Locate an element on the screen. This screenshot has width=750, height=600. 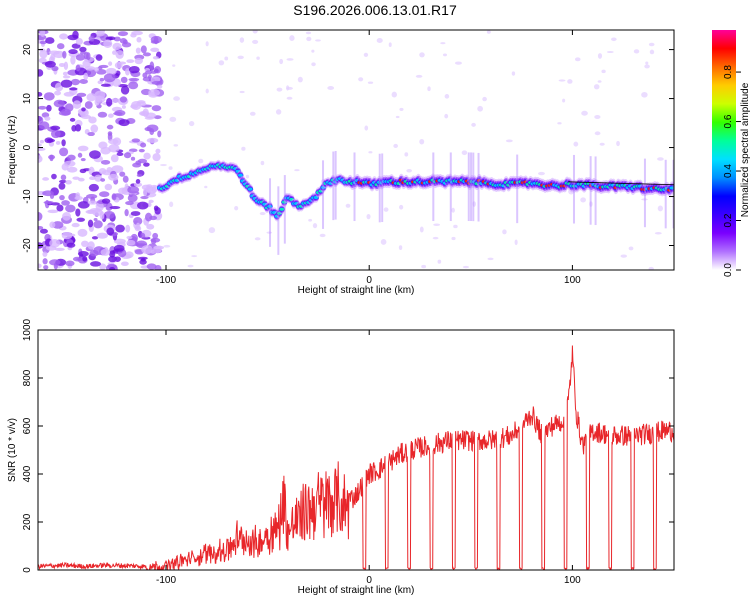
colorbar-ticks: 0.0 0.2 0.4 0.6 0.8 is located at coordinates (732, 171).